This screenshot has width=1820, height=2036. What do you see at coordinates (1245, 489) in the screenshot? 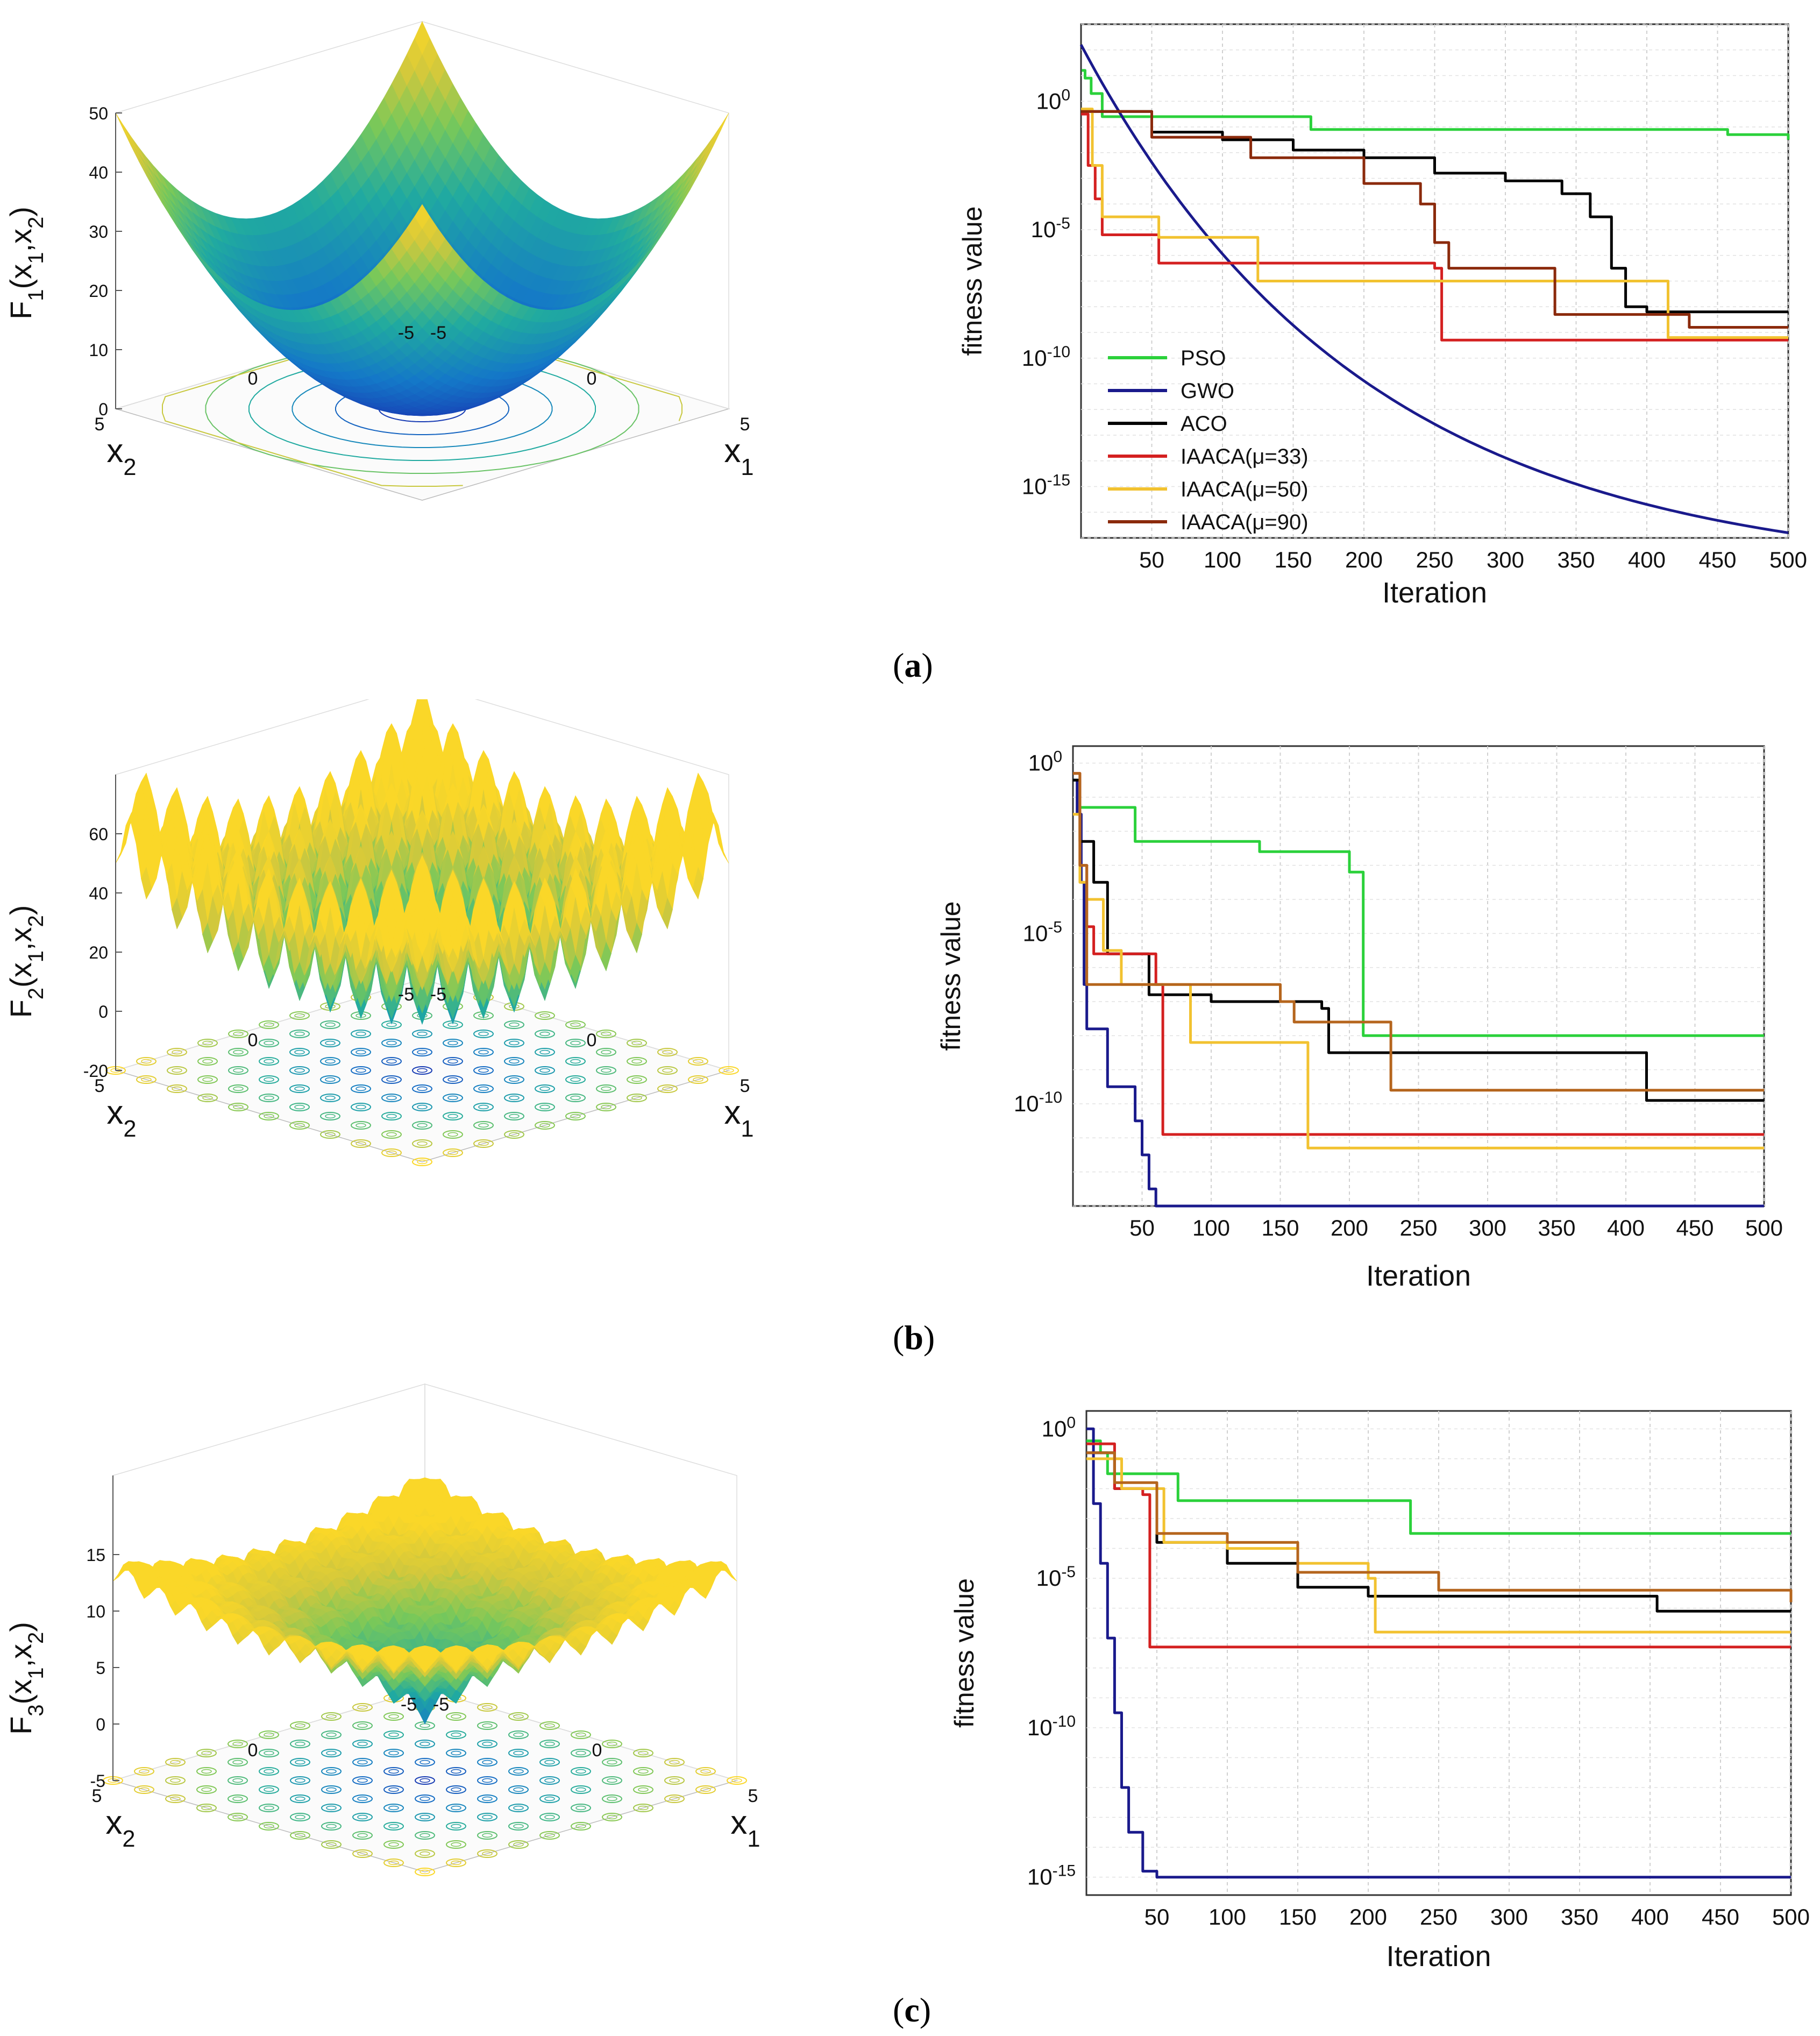
I see `legend-label: IAACA(μ=50)` at bounding box center [1245, 489].